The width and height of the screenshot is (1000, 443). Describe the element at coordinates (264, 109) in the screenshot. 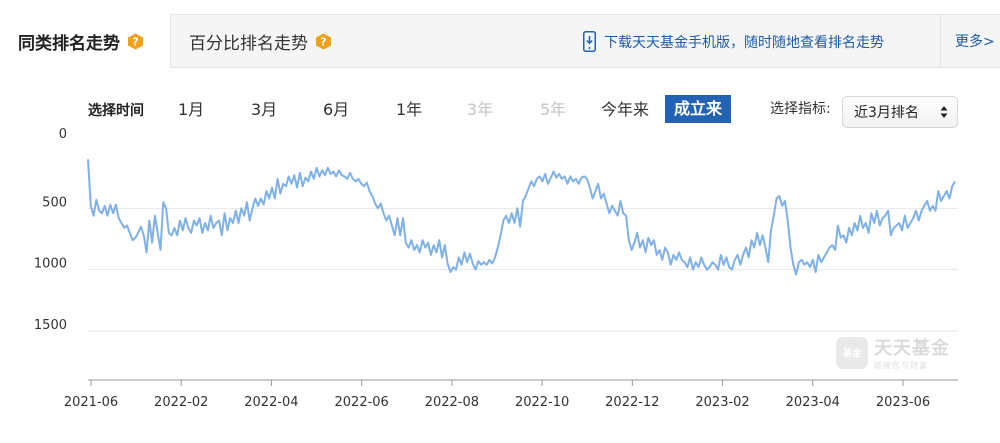

I see `range-option-3m: 3月` at that location.